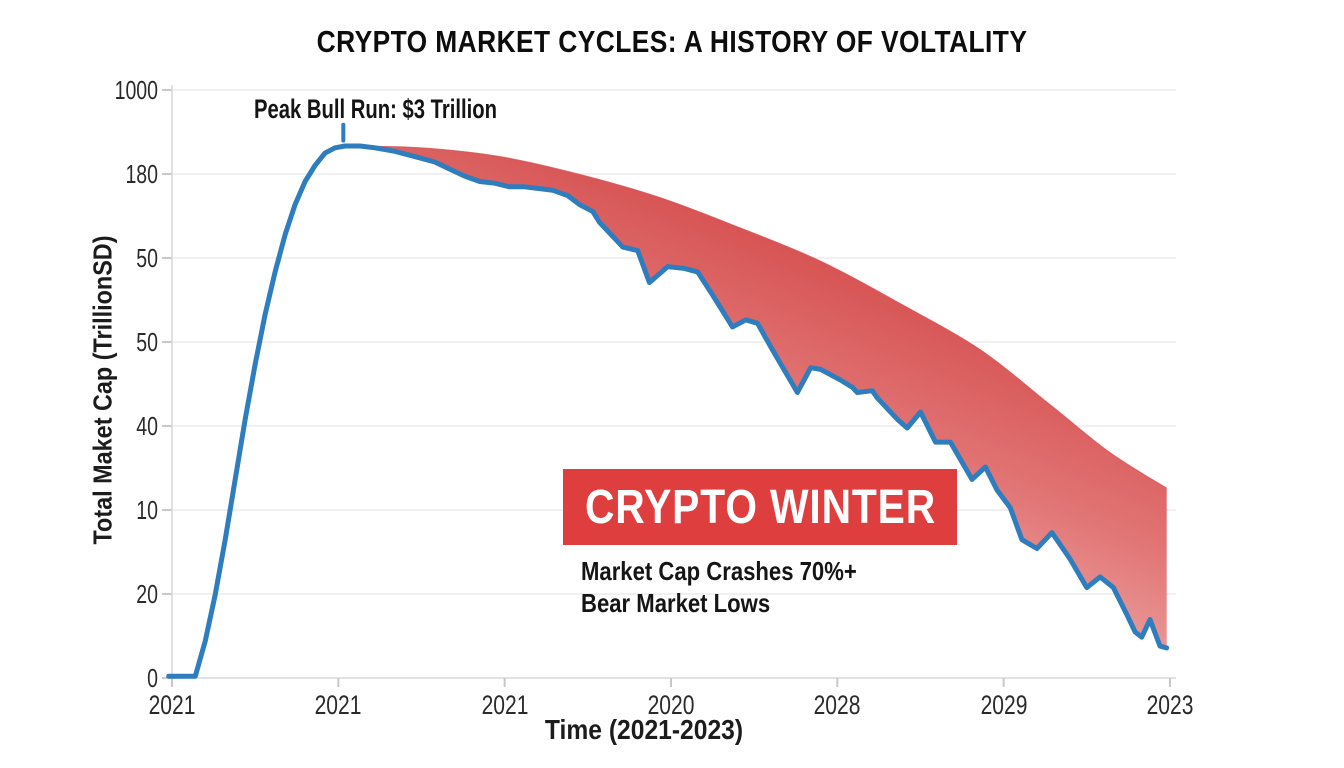  Describe the element at coordinates (837, 705) in the screenshot. I see `x-tick-label: 2028` at that location.